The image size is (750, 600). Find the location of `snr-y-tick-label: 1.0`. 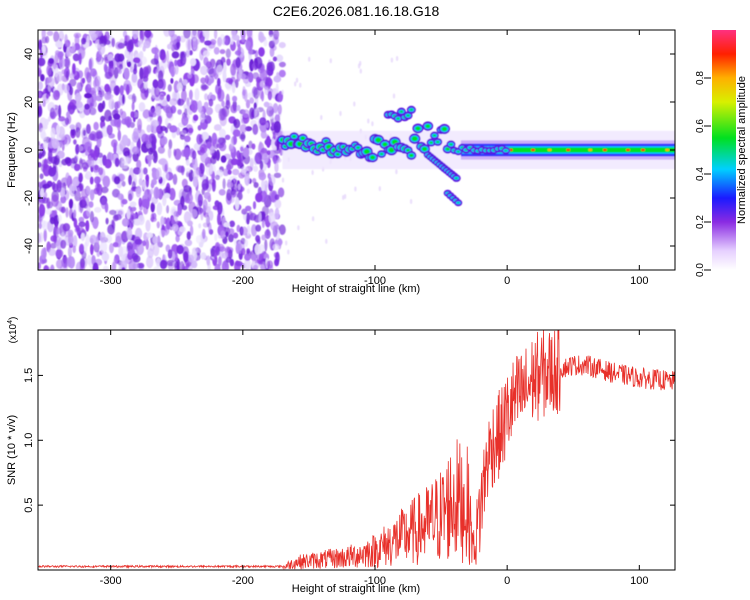

snr-y-tick-label: 1.0 is located at coordinates (29, 440).